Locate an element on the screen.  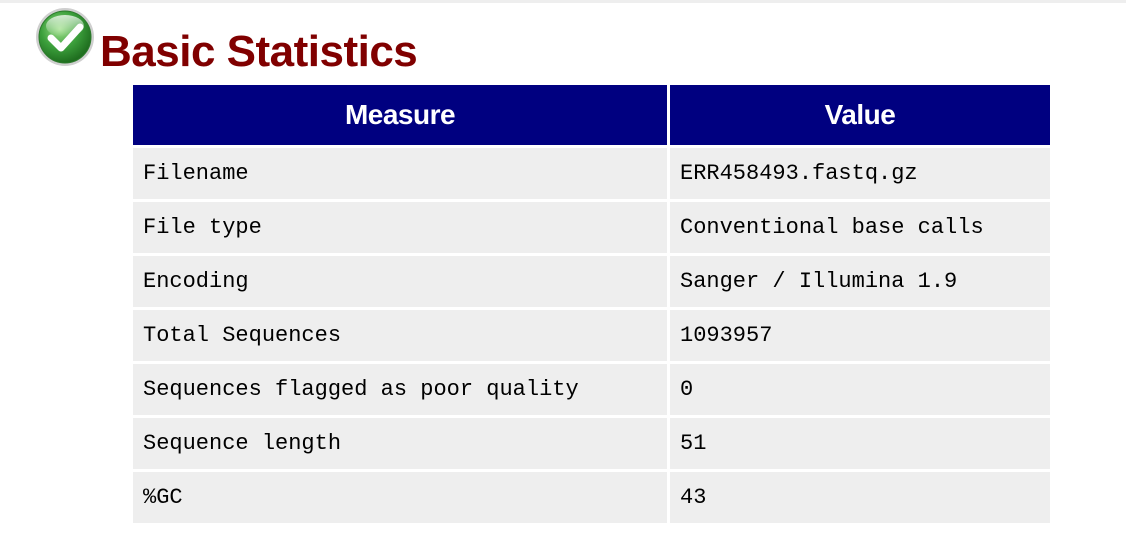
table-row: File type Conventional base calls is located at coordinates (591, 227).